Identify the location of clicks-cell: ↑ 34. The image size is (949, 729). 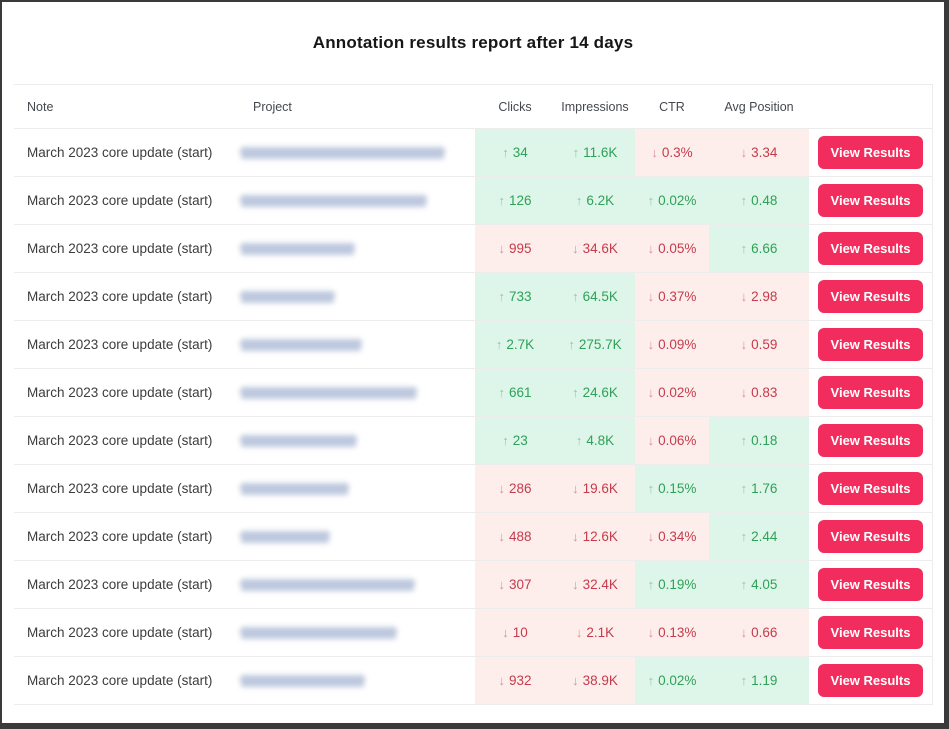
(515, 152).